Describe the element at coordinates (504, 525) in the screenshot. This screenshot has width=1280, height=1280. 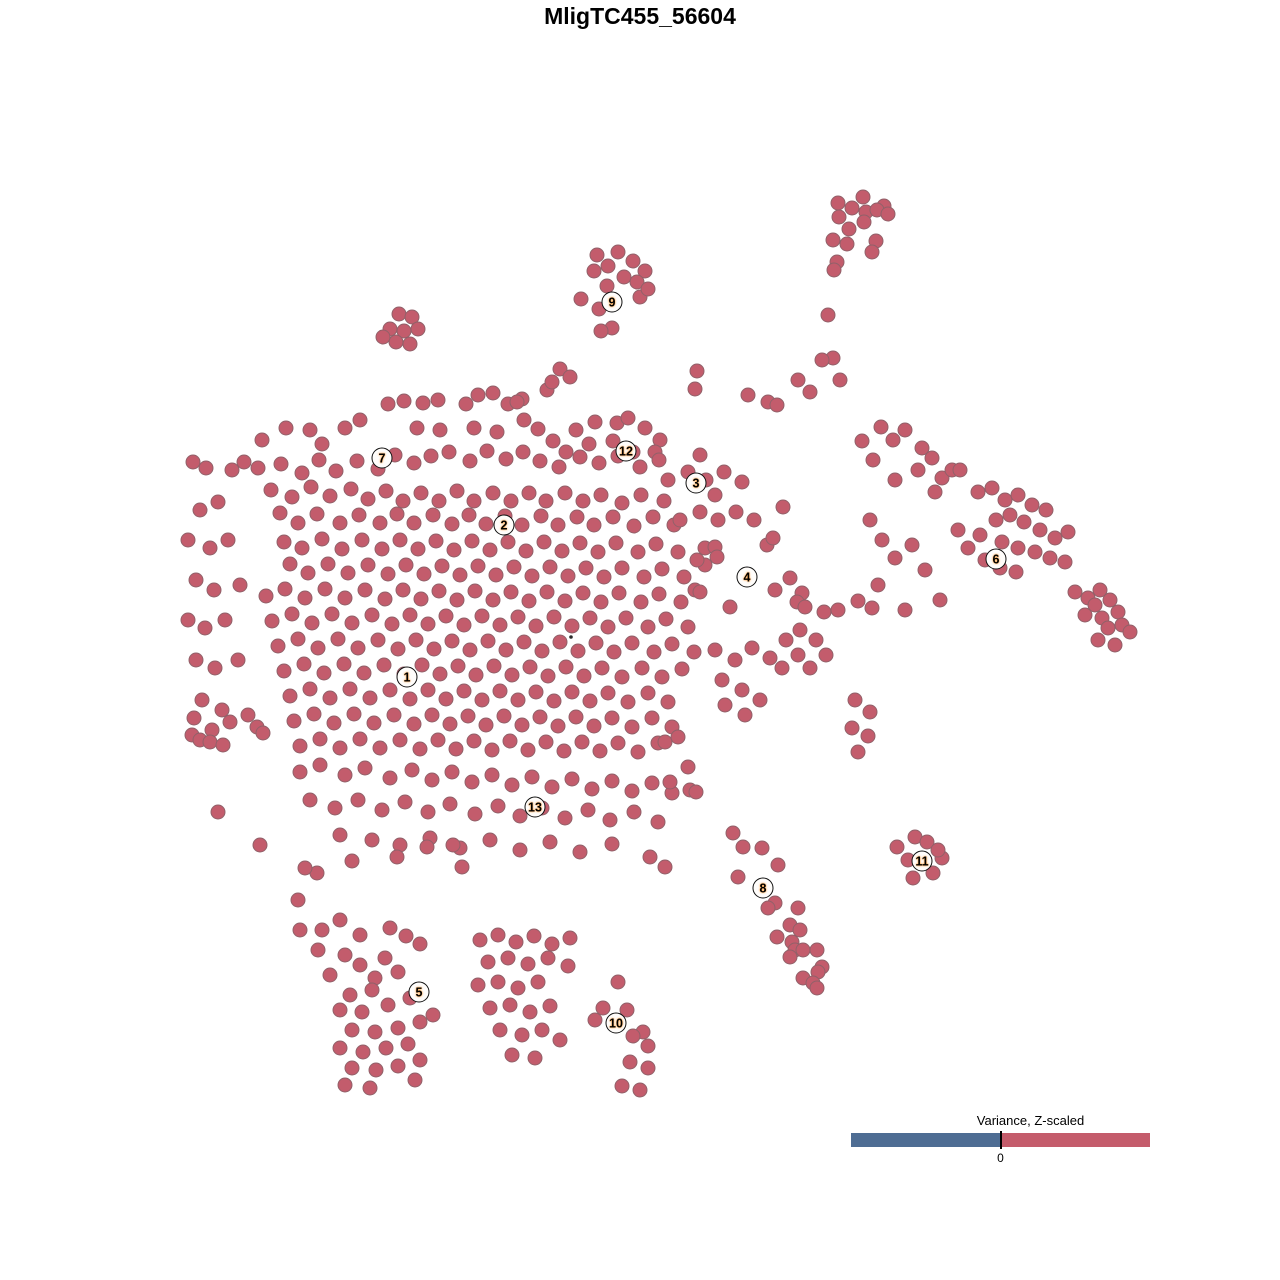
I see `cluster-label-2: 2` at that location.